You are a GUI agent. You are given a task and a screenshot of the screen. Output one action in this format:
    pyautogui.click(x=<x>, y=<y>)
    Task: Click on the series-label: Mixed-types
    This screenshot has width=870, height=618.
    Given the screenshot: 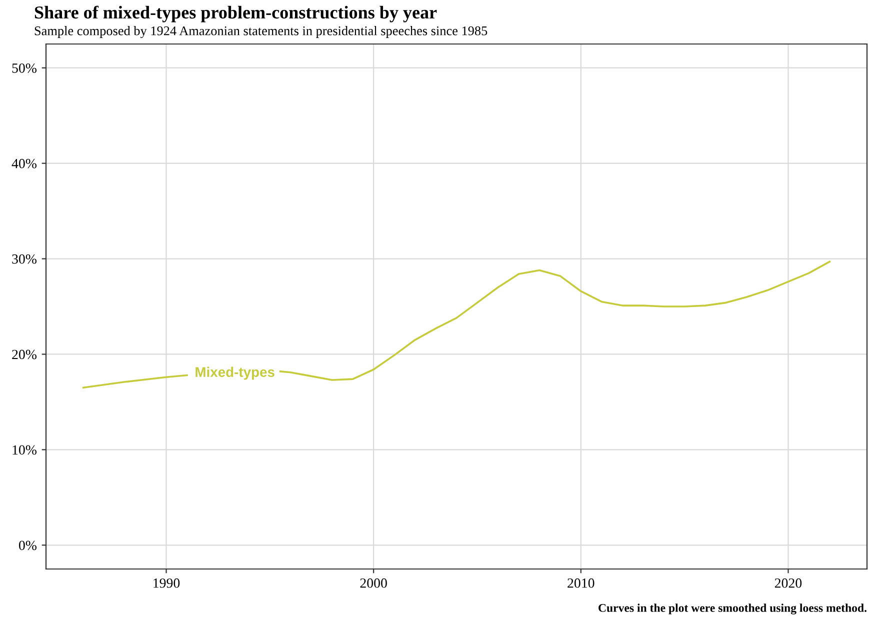 What is the action you would take?
    pyautogui.click(x=235, y=373)
    